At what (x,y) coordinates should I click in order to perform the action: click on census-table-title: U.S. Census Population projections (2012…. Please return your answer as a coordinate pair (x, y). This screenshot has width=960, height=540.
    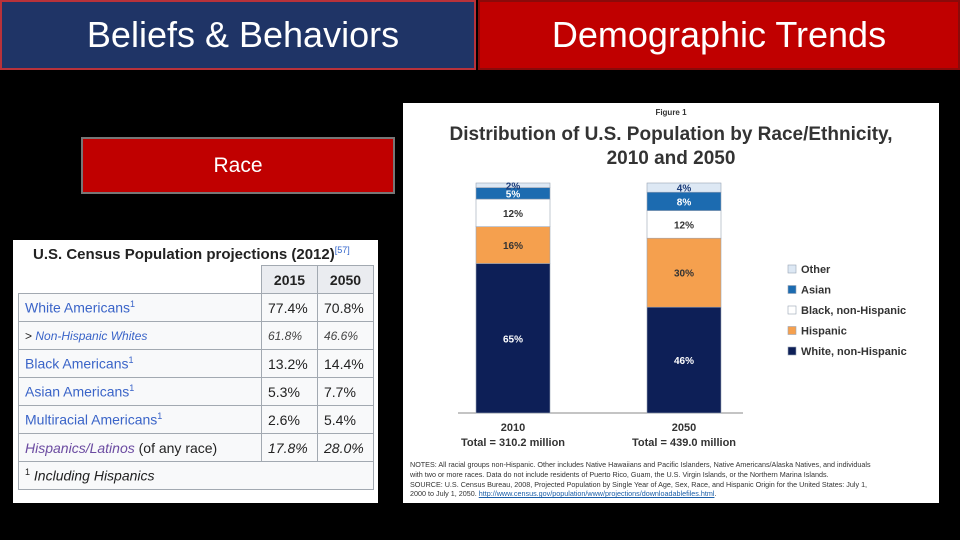
    Looking at the image, I should click on (191, 254).